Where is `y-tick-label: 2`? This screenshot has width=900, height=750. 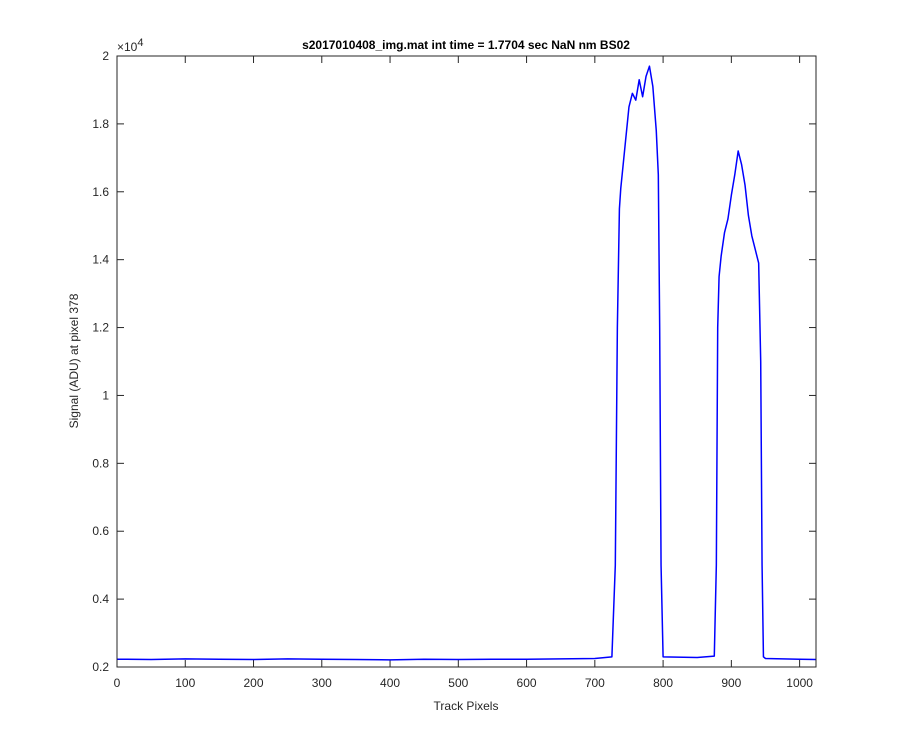
y-tick-label: 2 is located at coordinates (105, 56).